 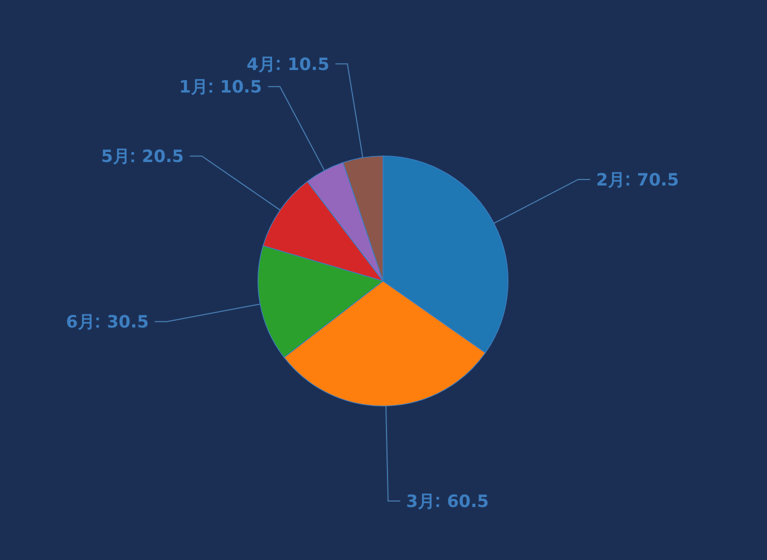 What do you see at coordinates (420, 502) in the screenshot?
I see `slice-label: 3月` at bounding box center [420, 502].